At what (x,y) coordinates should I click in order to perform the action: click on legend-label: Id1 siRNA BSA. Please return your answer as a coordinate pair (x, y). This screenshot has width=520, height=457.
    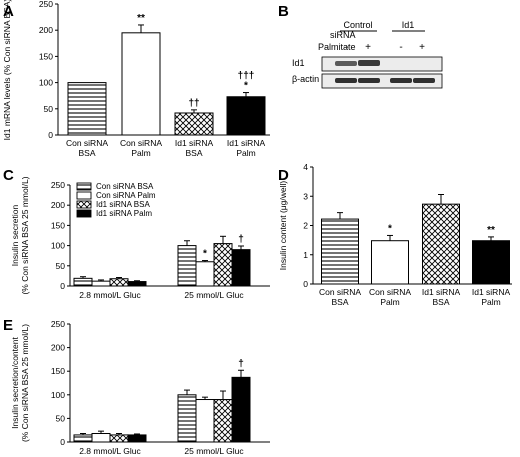
    Looking at the image, I should click on (123, 204).